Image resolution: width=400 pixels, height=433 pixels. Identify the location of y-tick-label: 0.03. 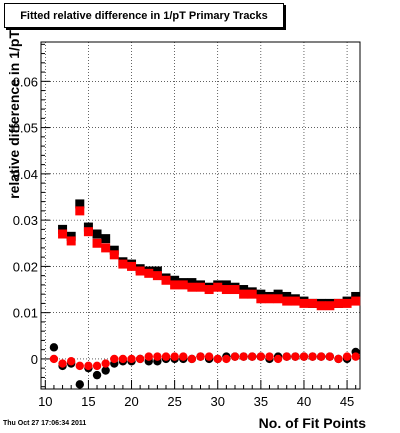
(25, 220).